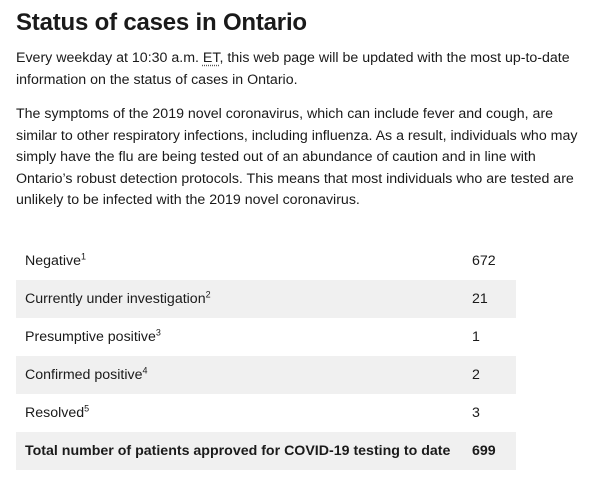 This screenshot has height=486, width=599. Describe the element at coordinates (476, 413) in the screenshot. I see `row-value: 3` at that location.